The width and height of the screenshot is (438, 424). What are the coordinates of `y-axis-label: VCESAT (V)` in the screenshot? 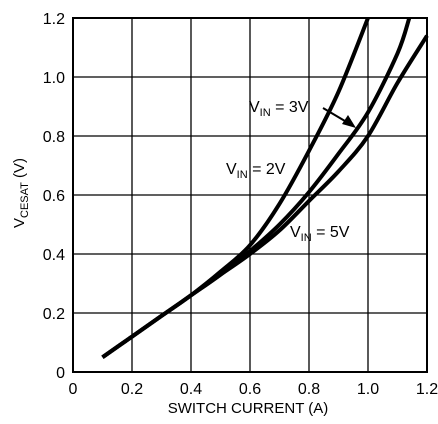 It's located at (21, 193).